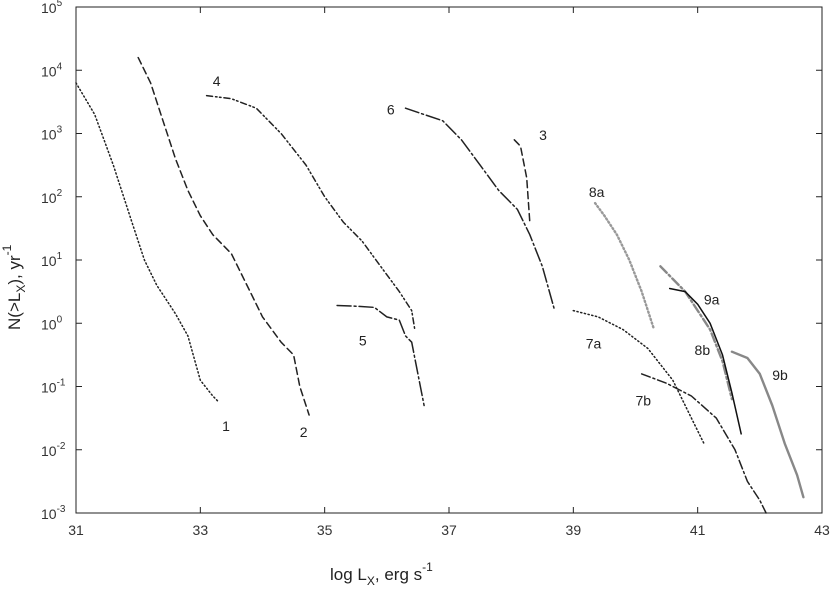 This screenshot has width=831, height=589. I want to click on curve-label-5: 5, so click(363, 340).